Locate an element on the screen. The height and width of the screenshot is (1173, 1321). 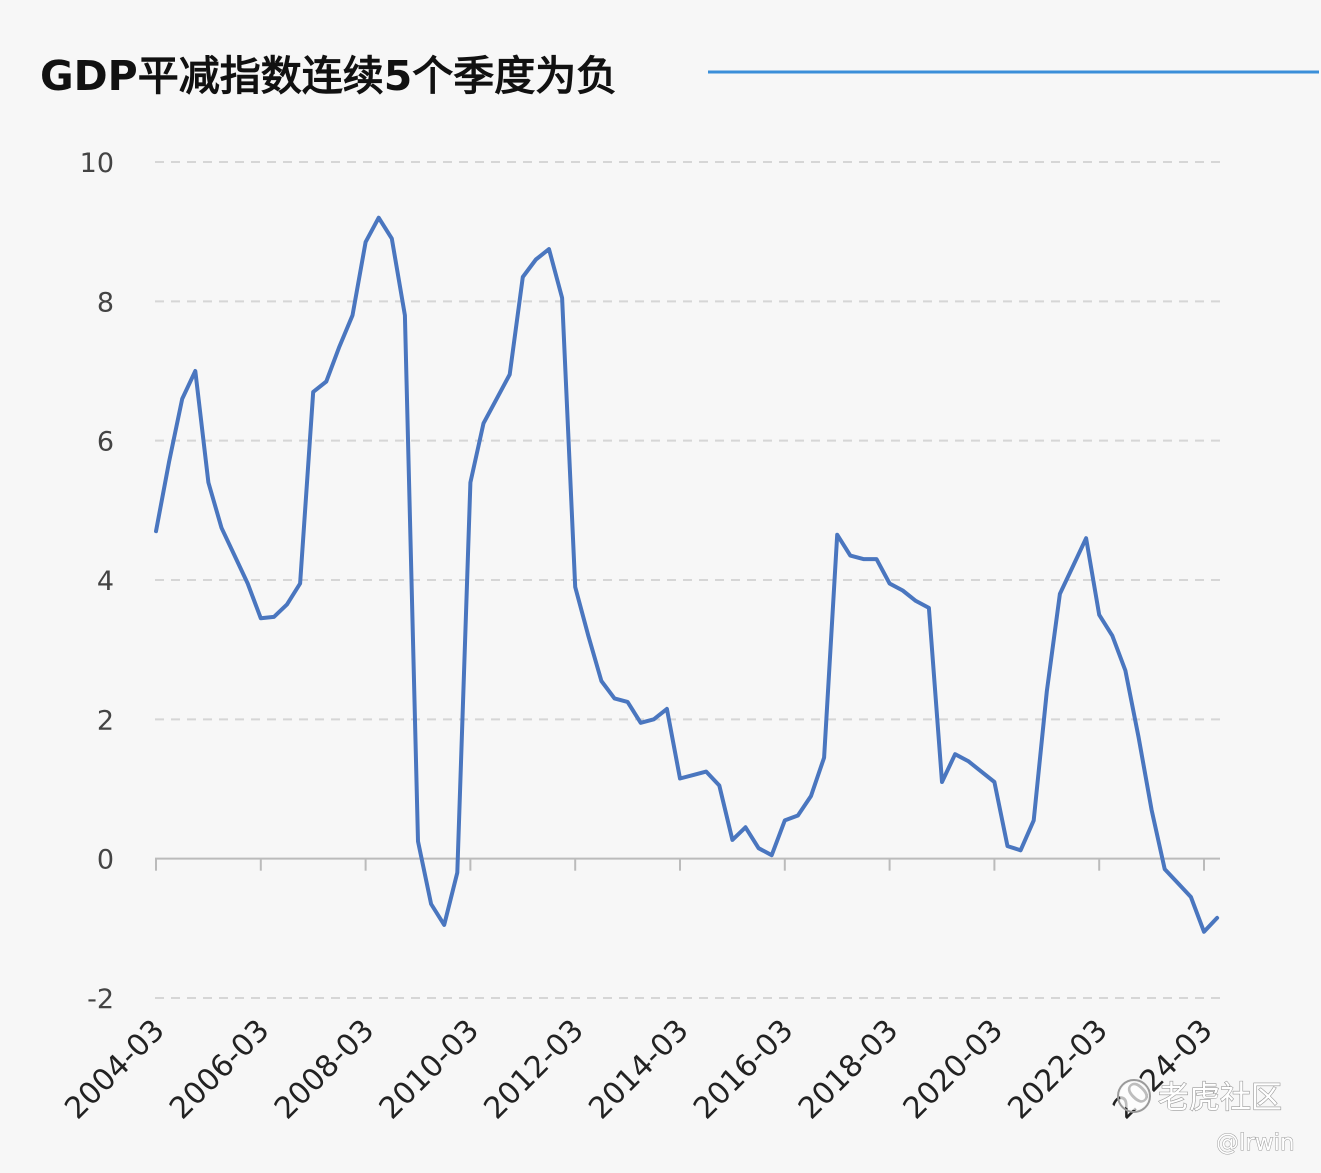
x-tick-label: 2020-03 is located at coordinates (953, 1069).